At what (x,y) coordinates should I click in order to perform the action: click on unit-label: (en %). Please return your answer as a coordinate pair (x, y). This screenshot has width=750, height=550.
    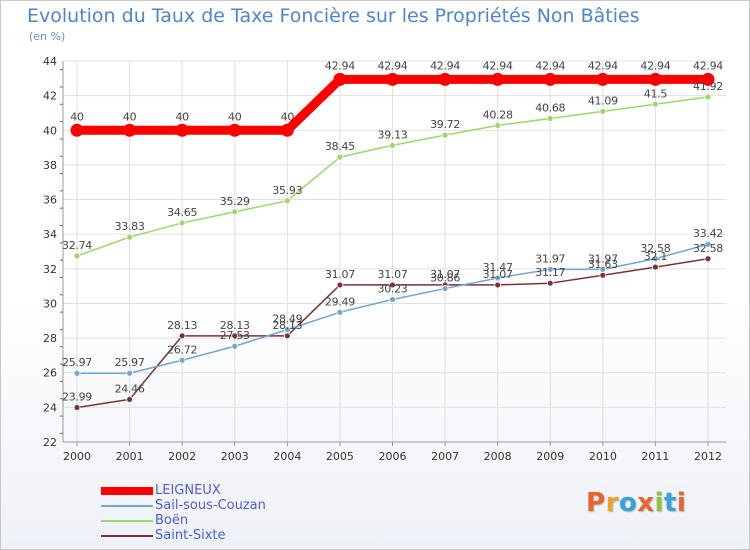
    Looking at the image, I should click on (47, 36).